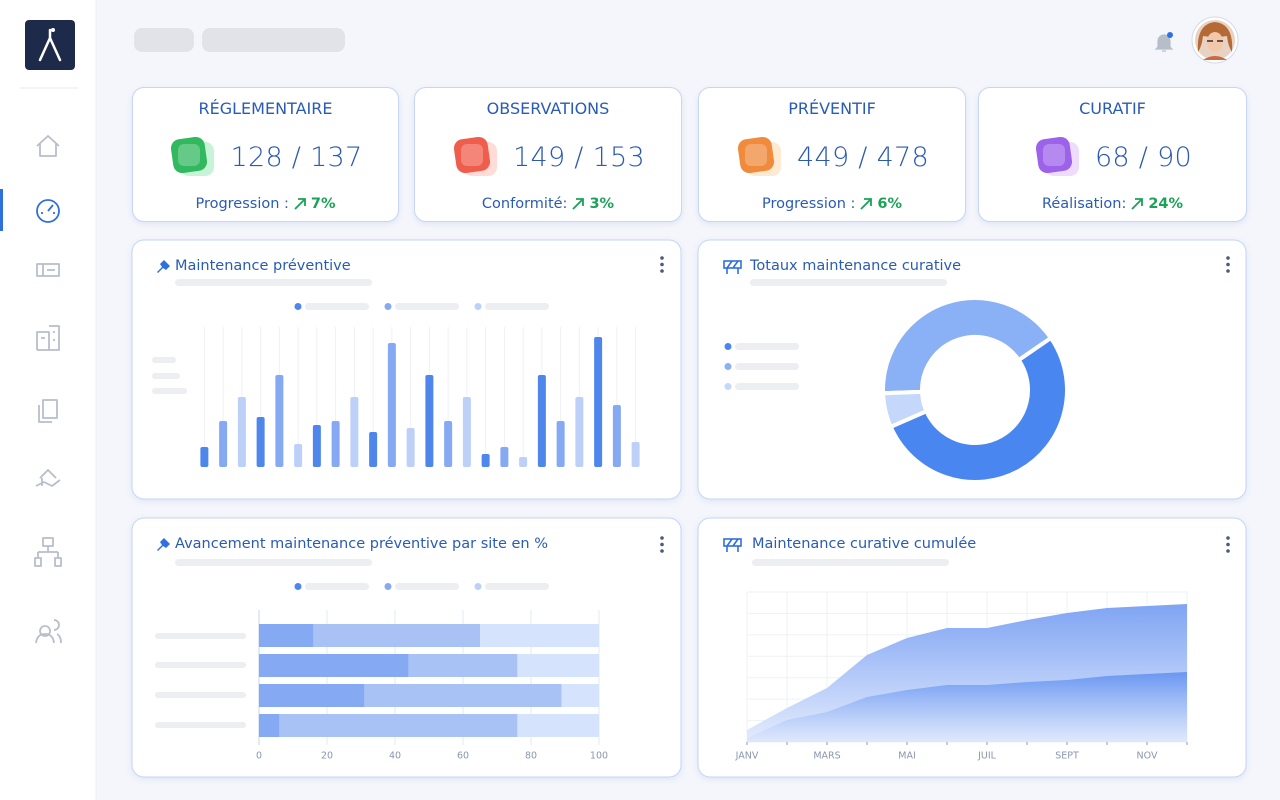 The width and height of the screenshot is (1280, 800). Describe the element at coordinates (987, 756) in the screenshot. I see `x-tick-label: JUIL` at that location.